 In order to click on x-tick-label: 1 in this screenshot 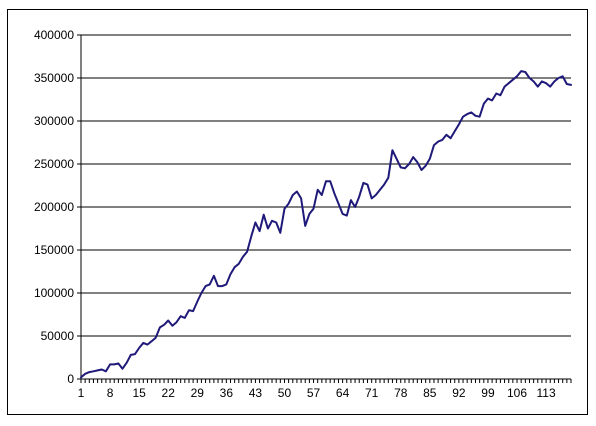, I will do `click(81, 393)`.